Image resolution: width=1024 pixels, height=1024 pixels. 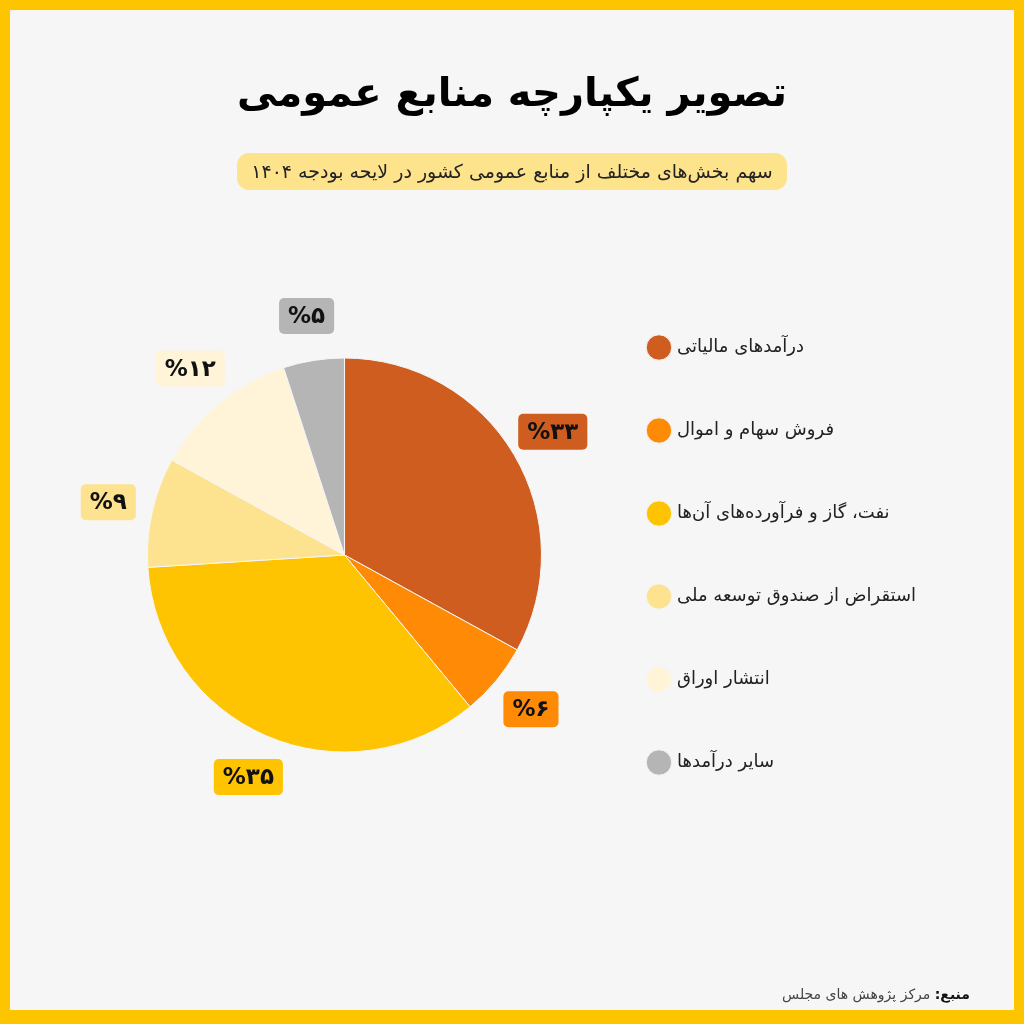 What do you see at coordinates (307, 314) in the screenshot?
I see `data-label: %۵` at bounding box center [307, 314].